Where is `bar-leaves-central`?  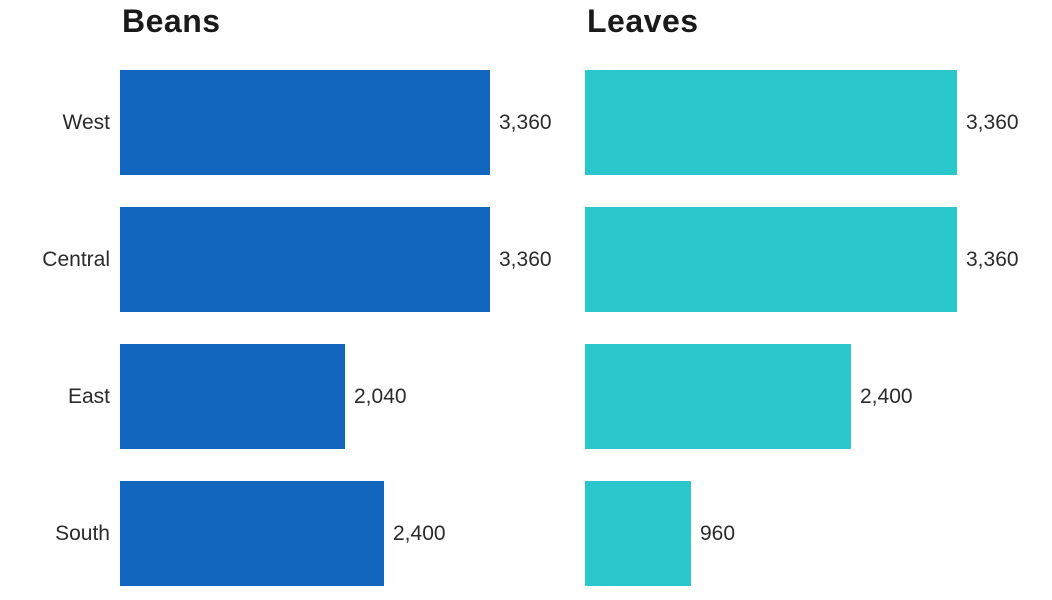 bar-leaves-central is located at coordinates (771, 259).